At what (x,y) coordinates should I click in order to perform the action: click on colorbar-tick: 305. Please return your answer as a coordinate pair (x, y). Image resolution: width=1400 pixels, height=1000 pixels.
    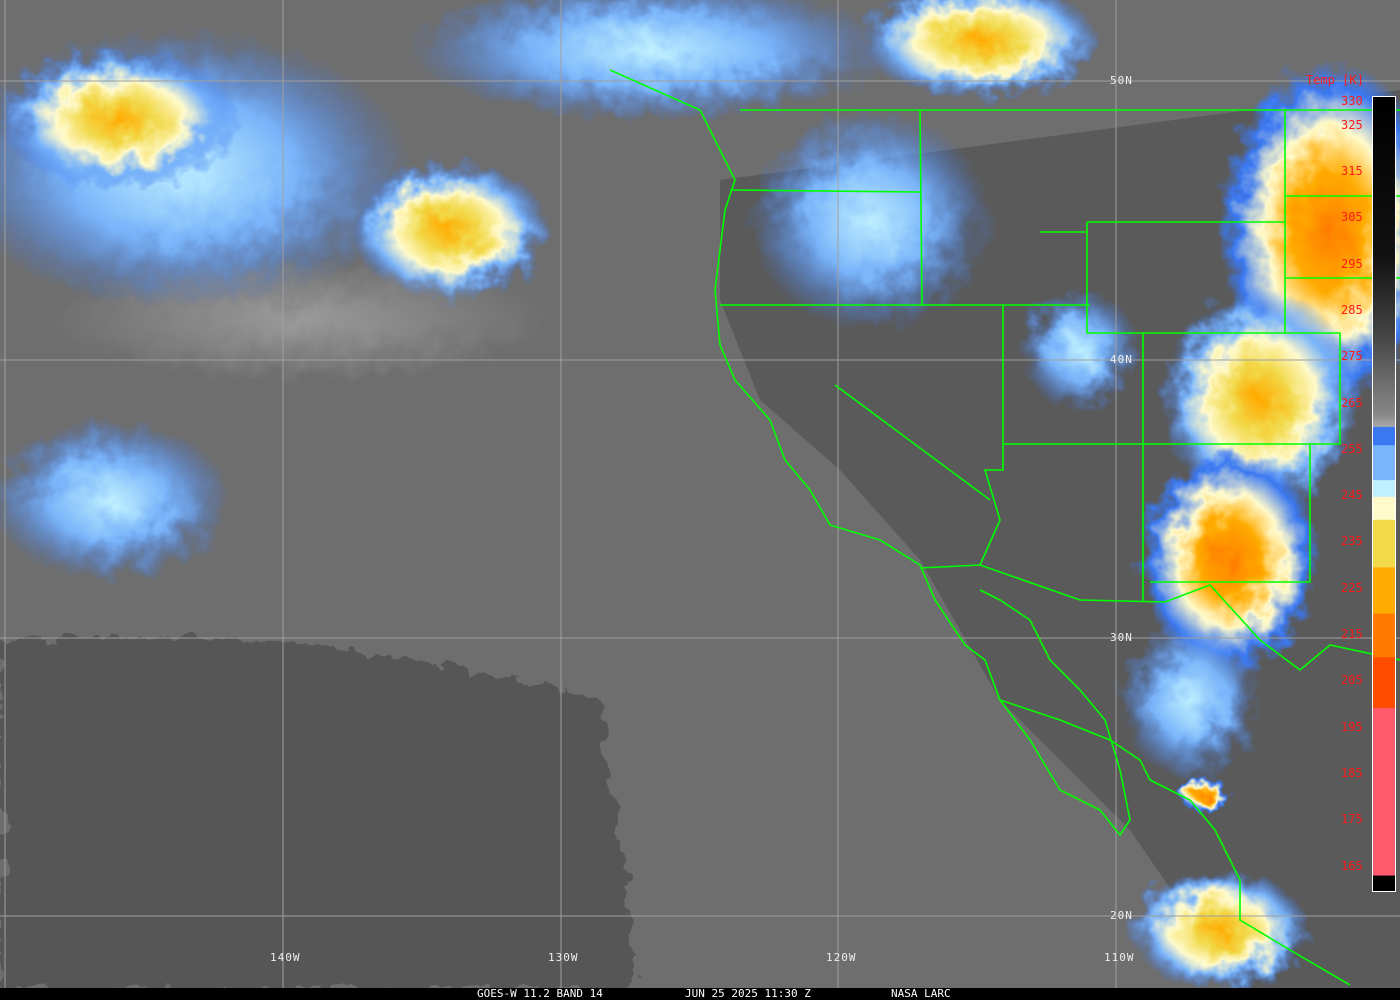
    Looking at the image, I should click on (1352, 217).